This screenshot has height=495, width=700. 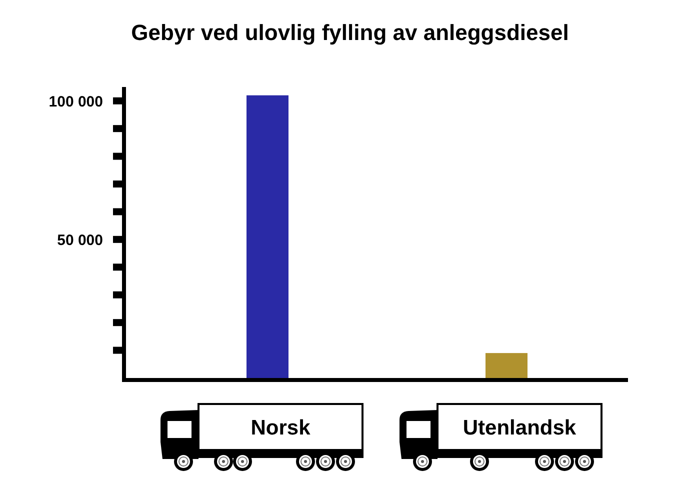 I want to click on x-tick-label: Utenlandsk, so click(x=519, y=428).